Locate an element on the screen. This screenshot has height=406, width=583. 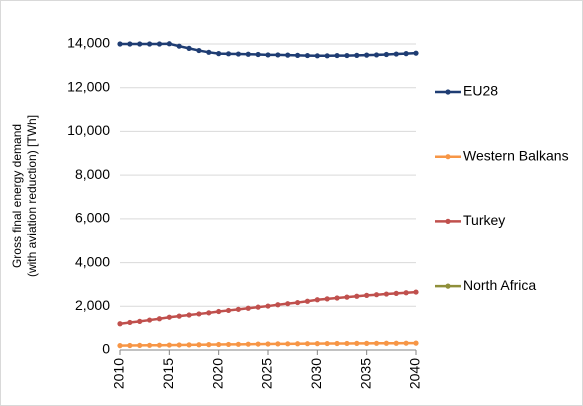
legend-label: Turkey is located at coordinates (484, 220).